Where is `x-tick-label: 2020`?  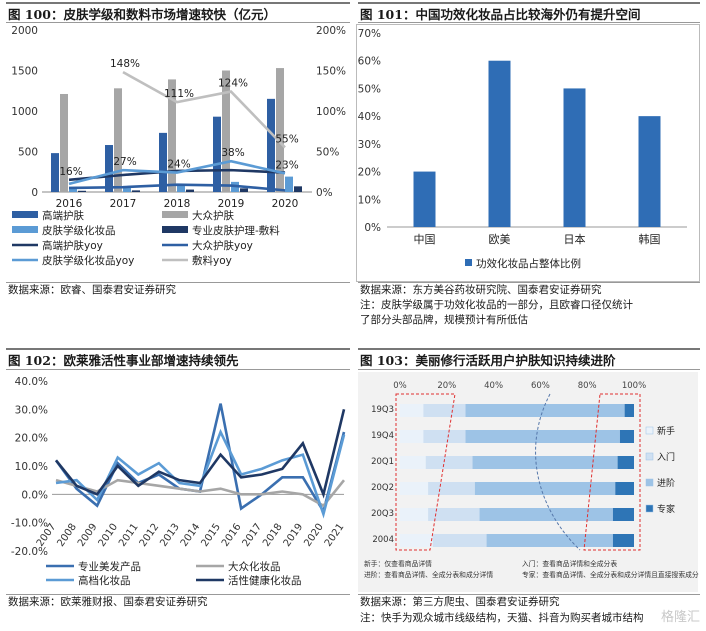 x-tick-label: 2020 is located at coordinates (285, 204).